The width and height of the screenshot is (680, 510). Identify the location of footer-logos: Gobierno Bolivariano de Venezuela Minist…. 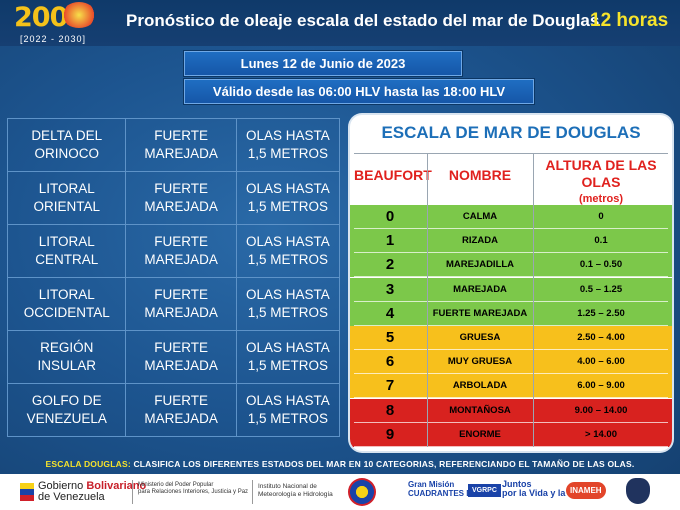
(340, 492).